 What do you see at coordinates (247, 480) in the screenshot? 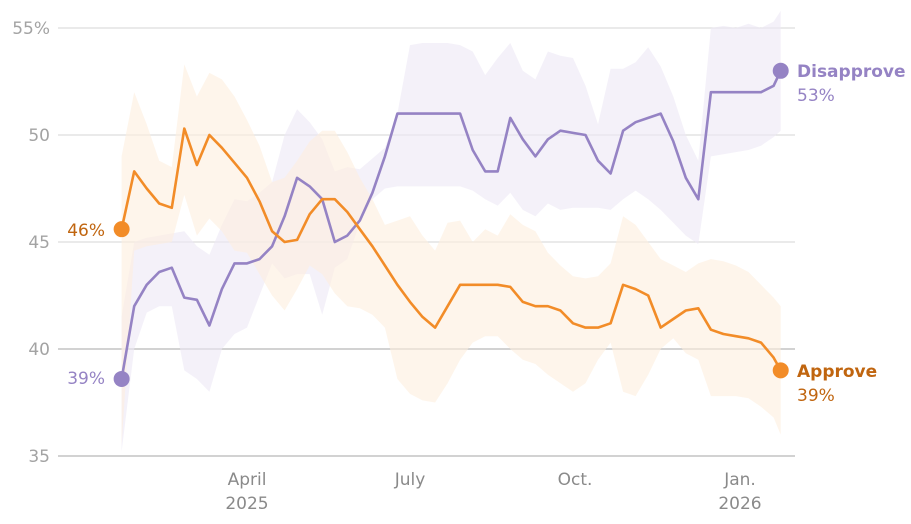
I see `x-tick-april: April` at bounding box center [247, 480].